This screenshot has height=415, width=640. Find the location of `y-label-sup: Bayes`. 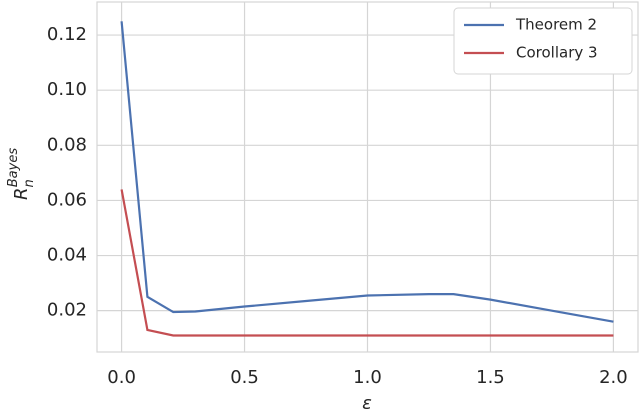

y-label-sup: Bayes is located at coordinates (13, 168).